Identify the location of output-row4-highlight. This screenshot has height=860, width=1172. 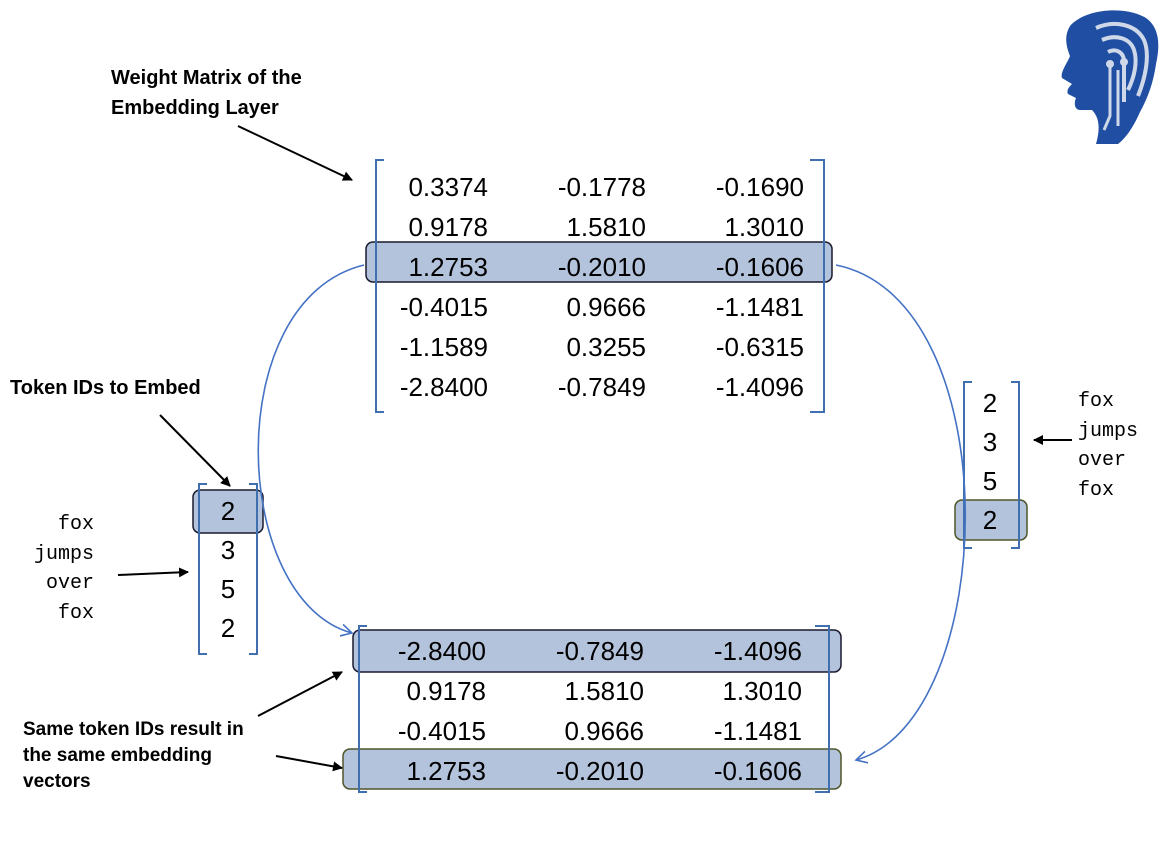
(592, 769).